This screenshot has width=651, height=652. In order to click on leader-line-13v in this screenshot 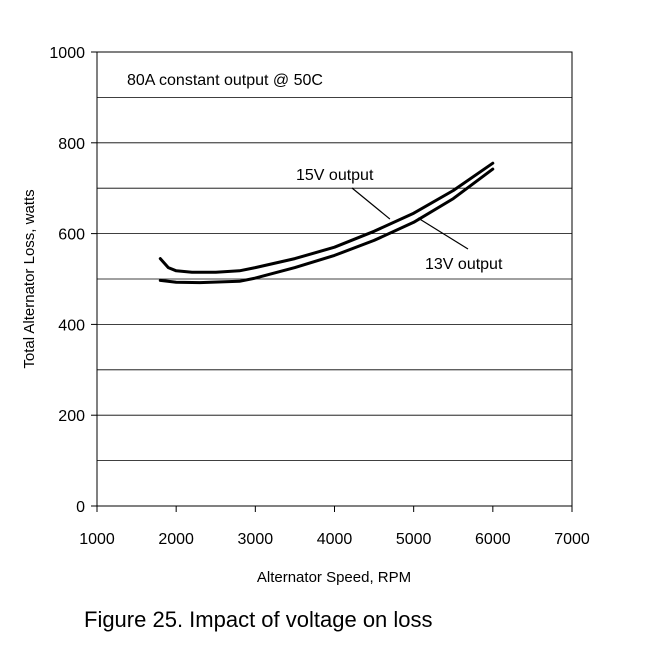, I will do `click(443, 233)`.